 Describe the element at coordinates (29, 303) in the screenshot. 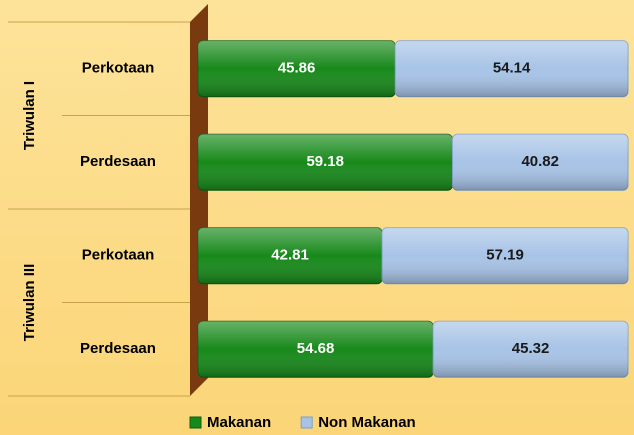

I see `group-label: Triwulan III` at that location.